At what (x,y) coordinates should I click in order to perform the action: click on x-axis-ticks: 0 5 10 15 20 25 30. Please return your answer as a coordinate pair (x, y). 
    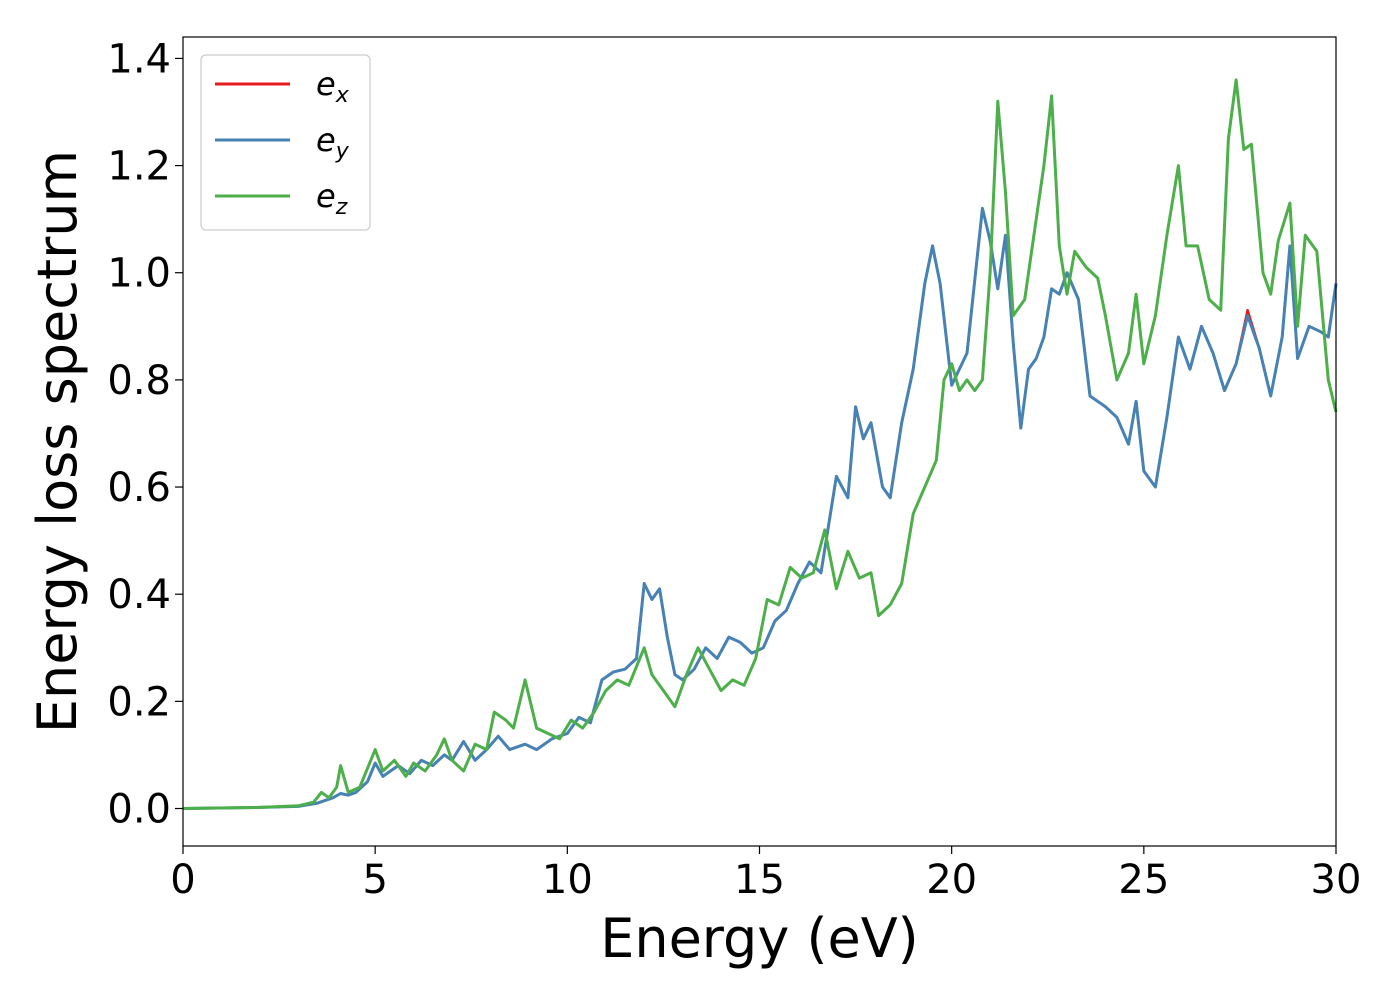
    Looking at the image, I should click on (765, 874).